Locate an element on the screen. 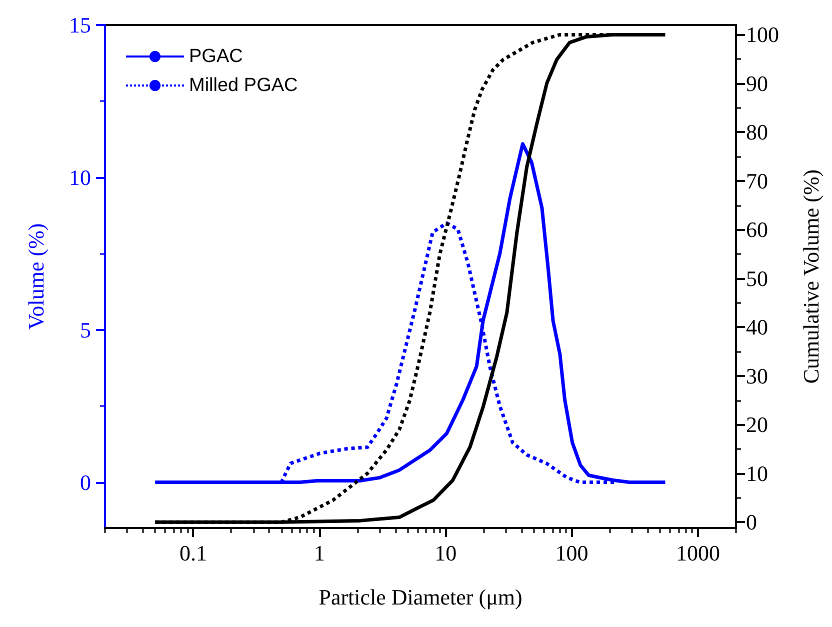 This screenshot has height=627, width=832. y2-tick-label: 60 is located at coordinates (757, 229).